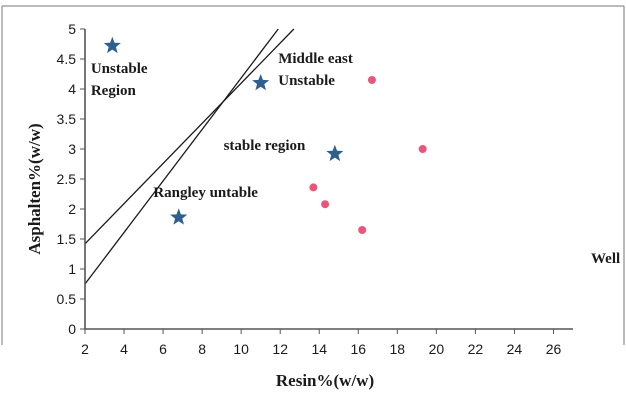 The width and height of the screenshot is (626, 393). What do you see at coordinates (85, 349) in the screenshot?
I see `x-tick-label: 2` at bounding box center [85, 349].